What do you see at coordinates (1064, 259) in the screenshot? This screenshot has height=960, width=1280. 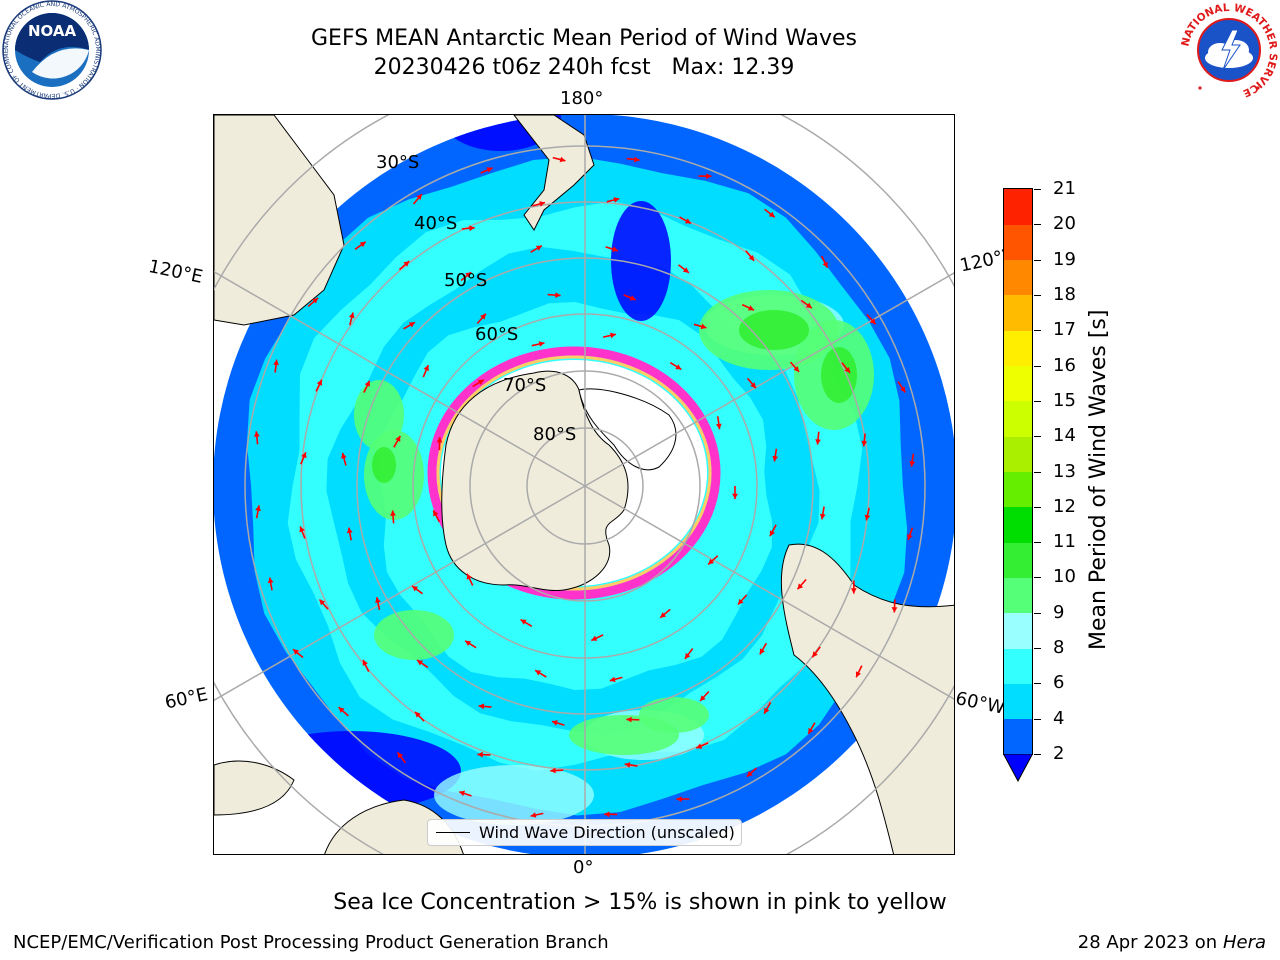 I see `colorbar-tick-label: 19` at bounding box center [1064, 259].